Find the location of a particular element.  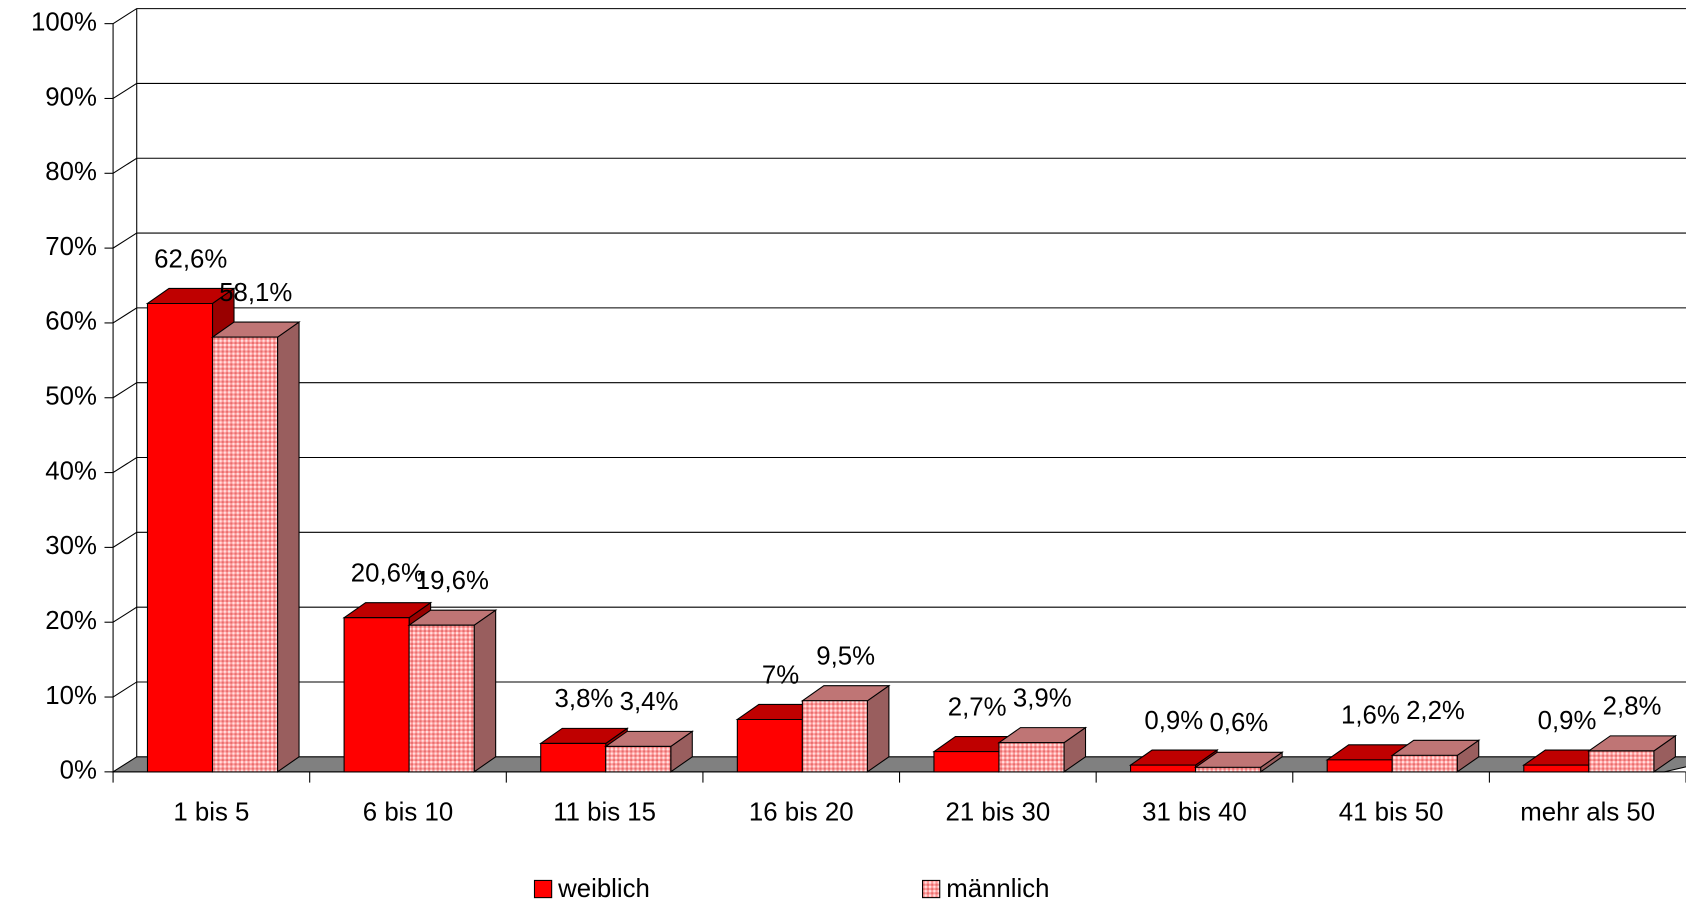

y-tick-label: 90% is located at coordinates (71, 97).